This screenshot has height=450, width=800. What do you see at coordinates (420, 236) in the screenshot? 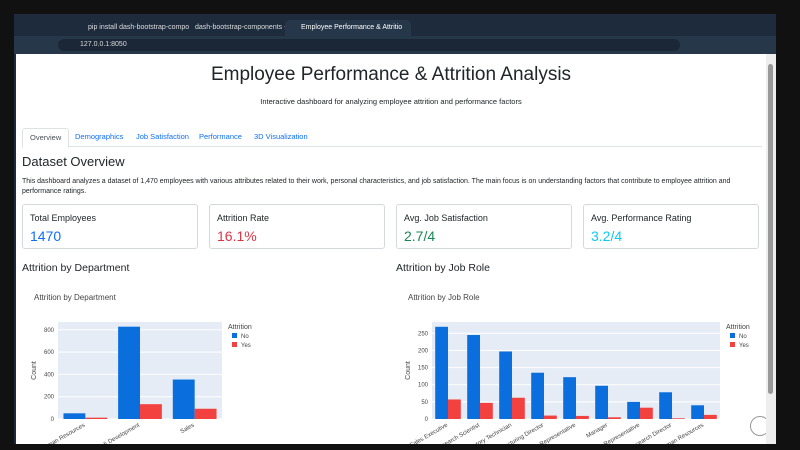
I see `card-value: 2.7/4` at bounding box center [420, 236].